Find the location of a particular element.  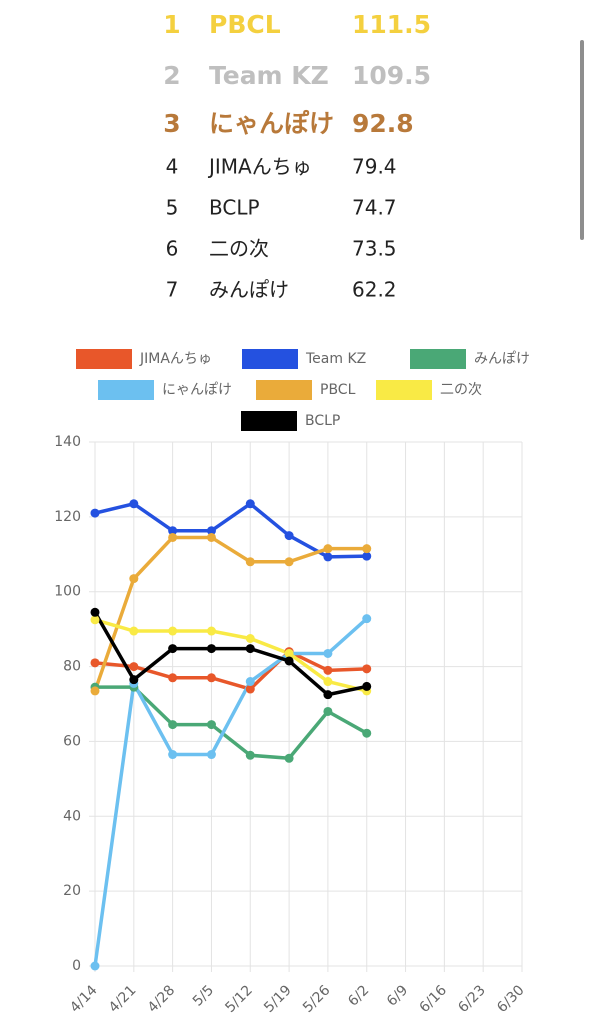

rank-number: 5 is located at coordinates (172, 208).